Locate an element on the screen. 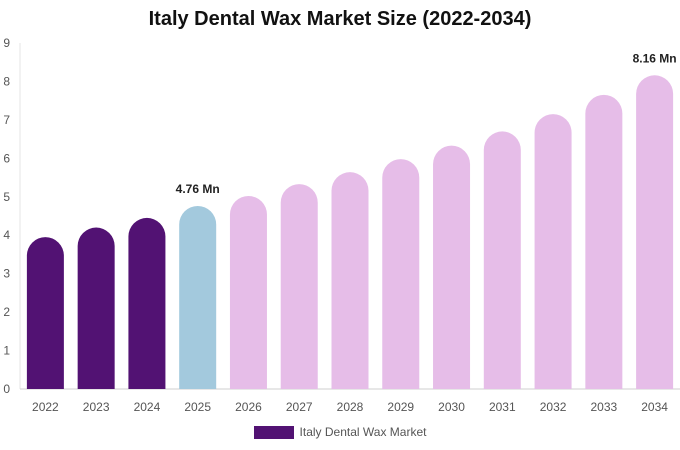 The width and height of the screenshot is (680, 450). bar-2024 is located at coordinates (147, 303).